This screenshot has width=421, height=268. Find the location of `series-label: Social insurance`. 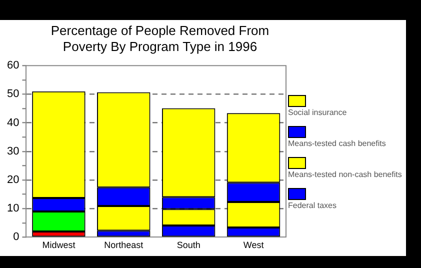

series-label: Social insurance is located at coordinates (317, 112).